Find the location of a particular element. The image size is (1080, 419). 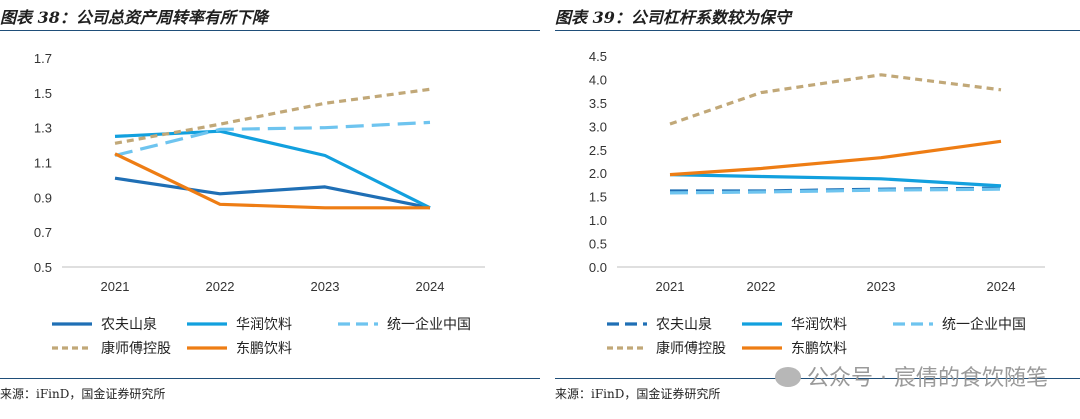

y-tick-label: 3.0 is located at coordinates (598, 126).